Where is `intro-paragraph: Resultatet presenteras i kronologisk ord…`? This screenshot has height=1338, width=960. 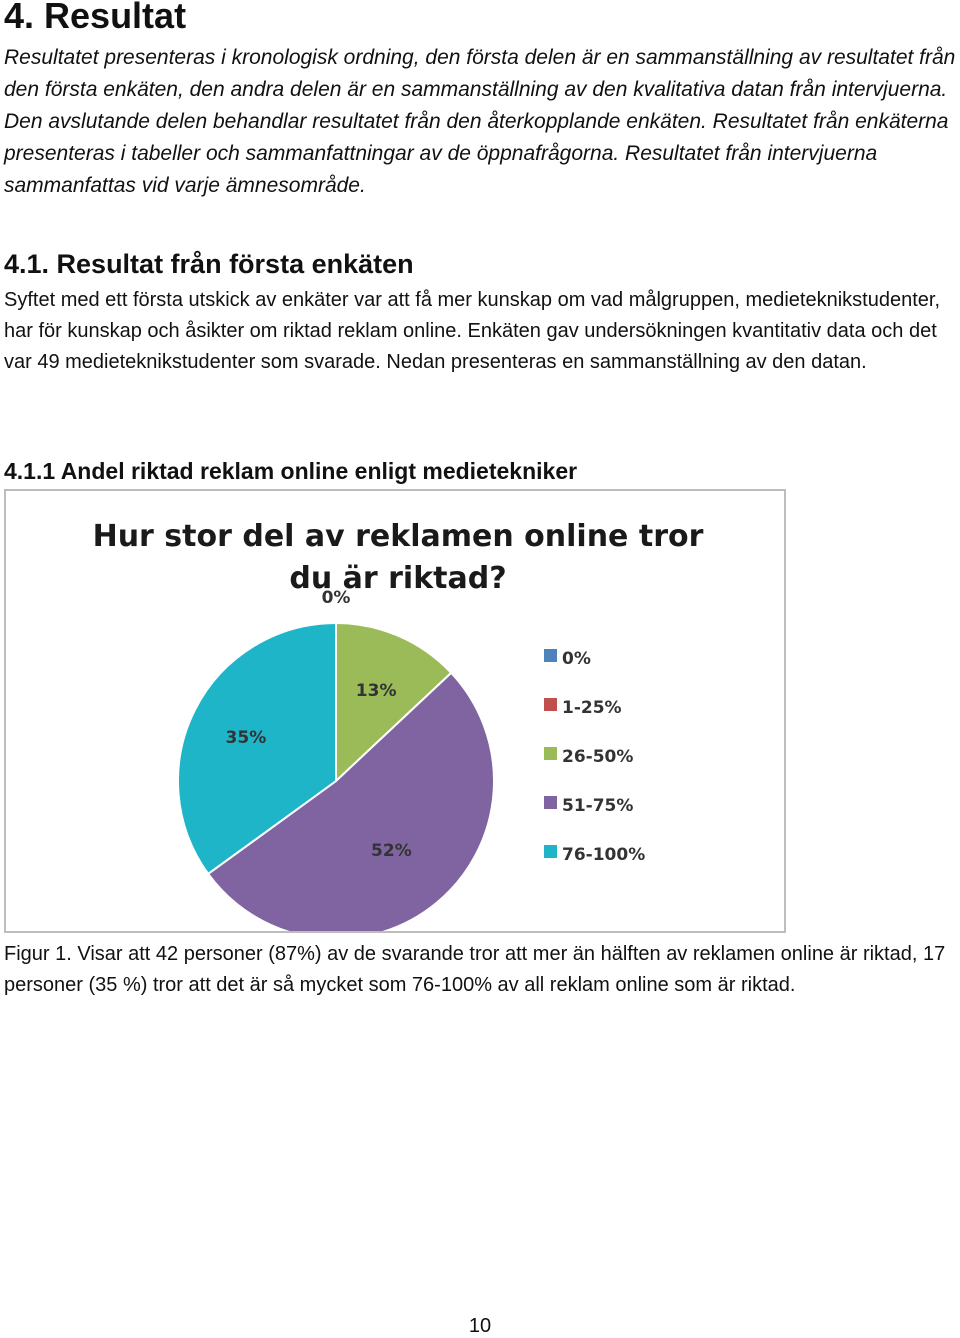 intro-paragraph: Resultatet presenteras i kronologisk ord… is located at coordinates (480, 121).